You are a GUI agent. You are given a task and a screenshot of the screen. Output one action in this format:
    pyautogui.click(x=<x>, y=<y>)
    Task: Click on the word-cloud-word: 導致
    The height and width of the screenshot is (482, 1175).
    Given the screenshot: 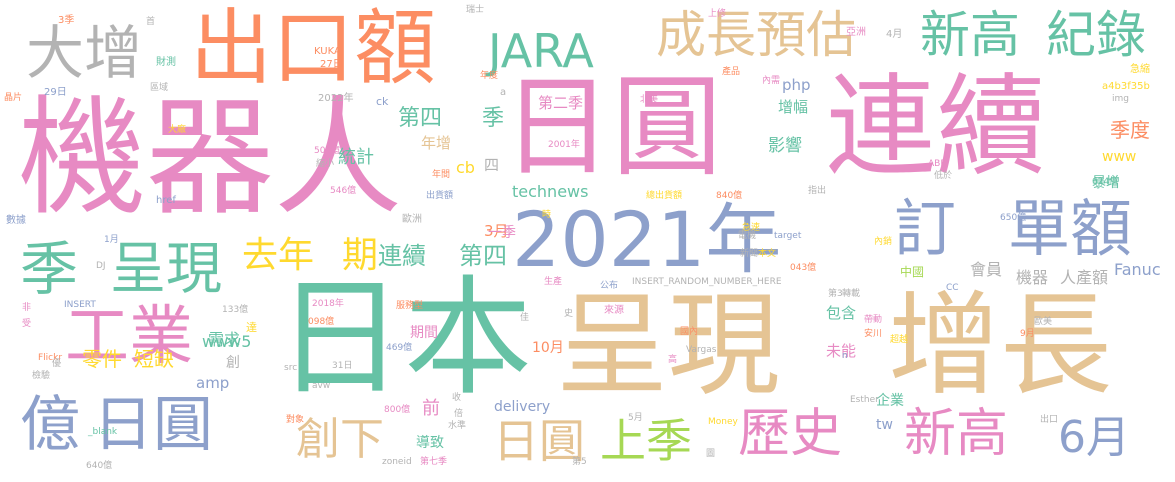 What is the action you would take?
    pyautogui.click(x=430, y=443)
    